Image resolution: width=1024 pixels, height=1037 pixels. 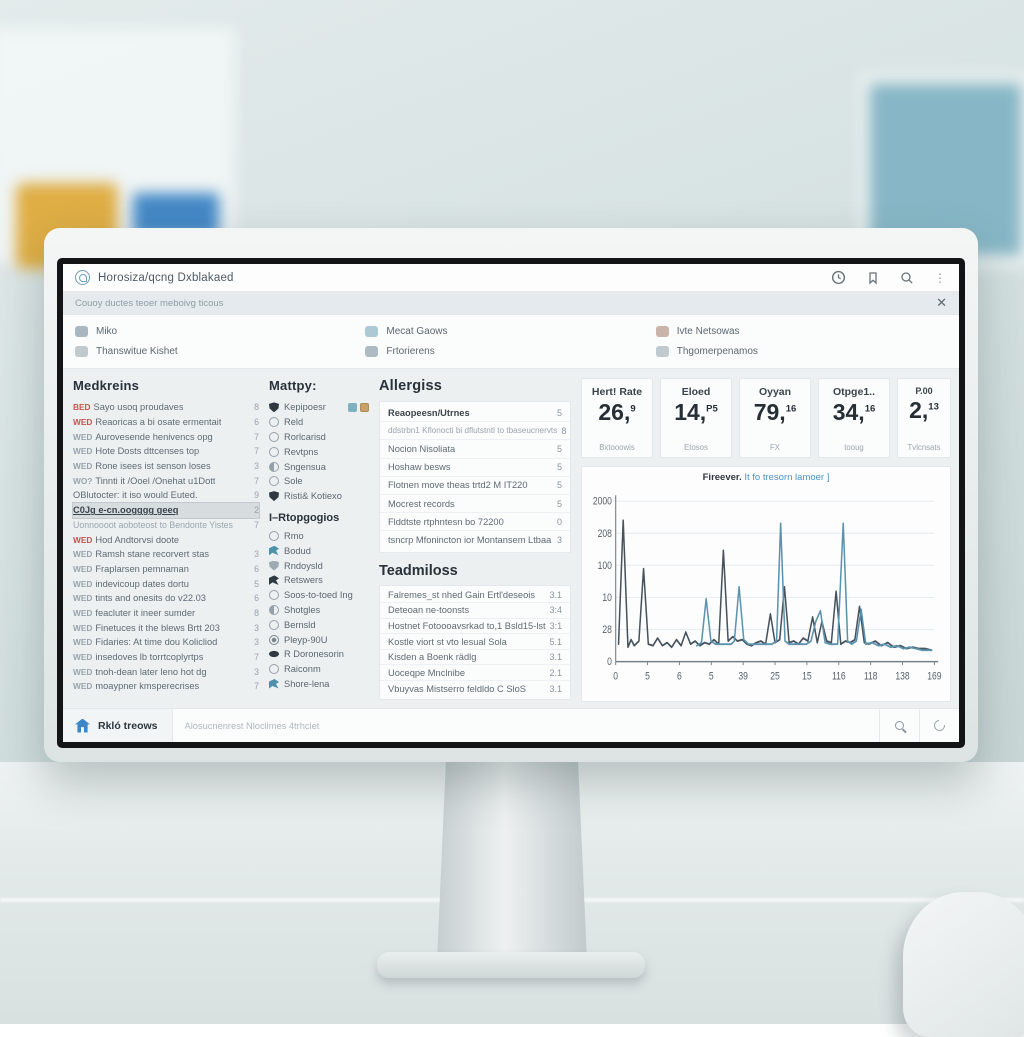 What do you see at coordinates (319, 496) in the screenshot?
I see `mattyp-item: Risti& Kotiexo` at bounding box center [319, 496].